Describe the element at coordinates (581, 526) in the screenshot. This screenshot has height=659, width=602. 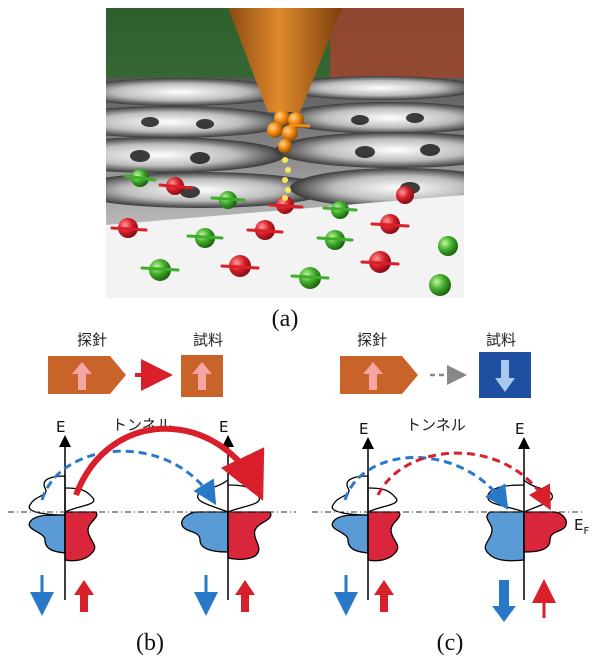
I see `c-fermi-label: EF` at that location.